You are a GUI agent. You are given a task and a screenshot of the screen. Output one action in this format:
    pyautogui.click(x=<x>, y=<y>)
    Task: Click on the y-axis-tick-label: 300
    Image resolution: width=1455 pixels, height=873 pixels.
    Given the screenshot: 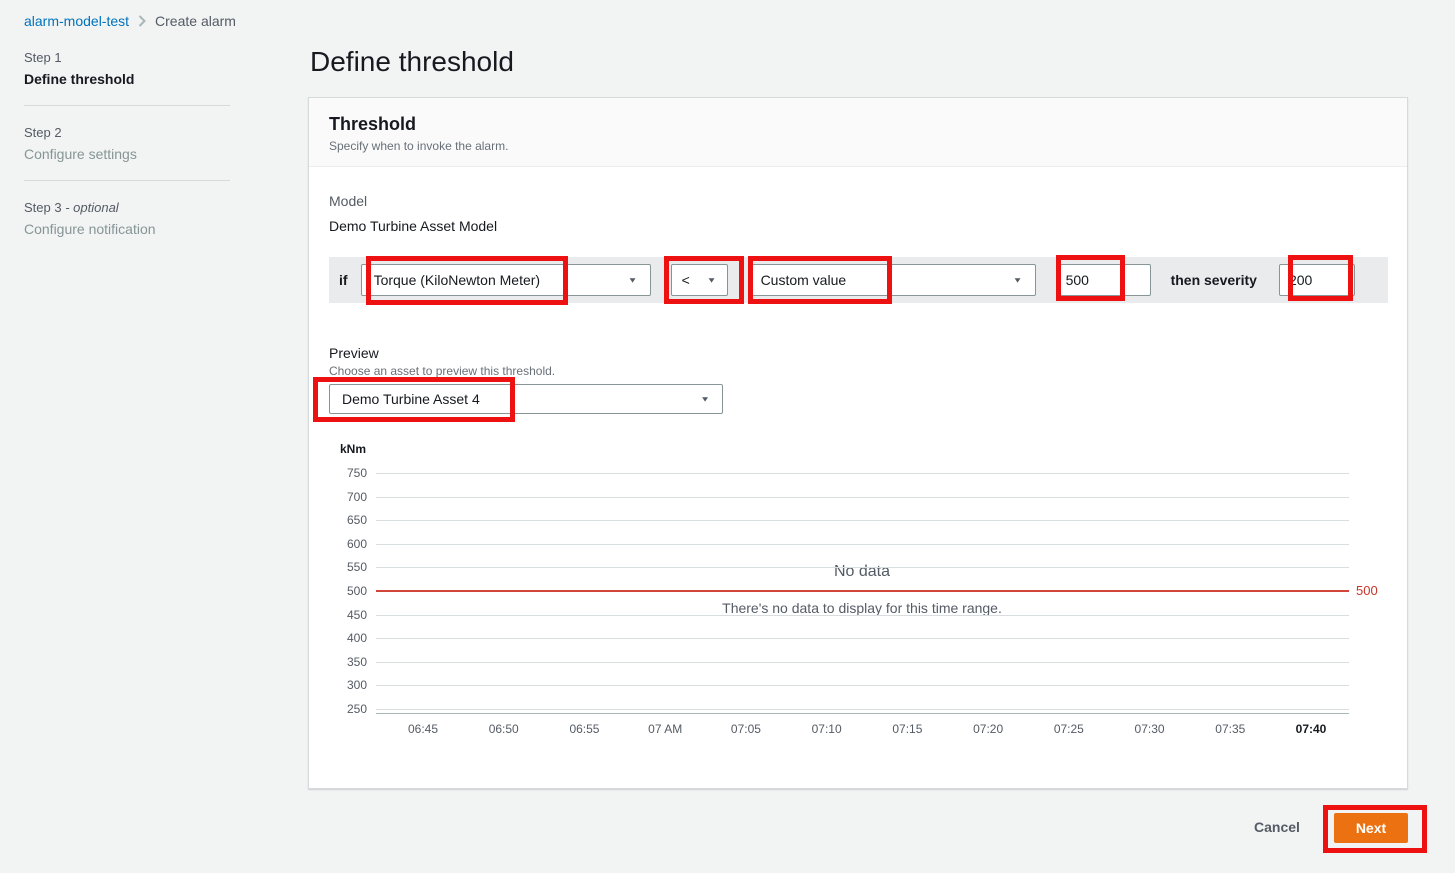 What is the action you would take?
    pyautogui.click(x=356, y=685)
    